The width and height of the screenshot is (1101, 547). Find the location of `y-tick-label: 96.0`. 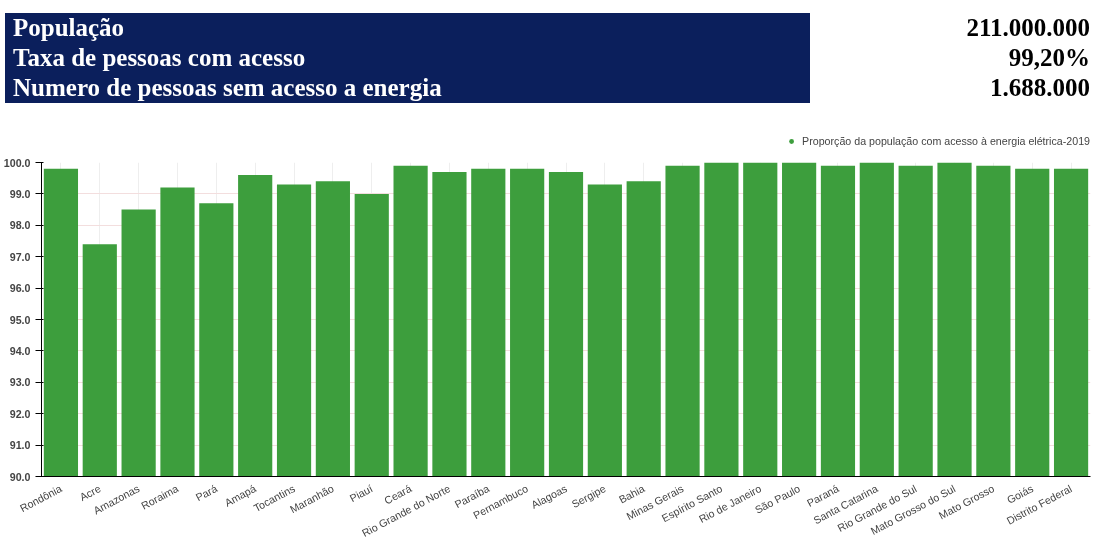

y-tick-label: 96.0 is located at coordinates (20, 288).